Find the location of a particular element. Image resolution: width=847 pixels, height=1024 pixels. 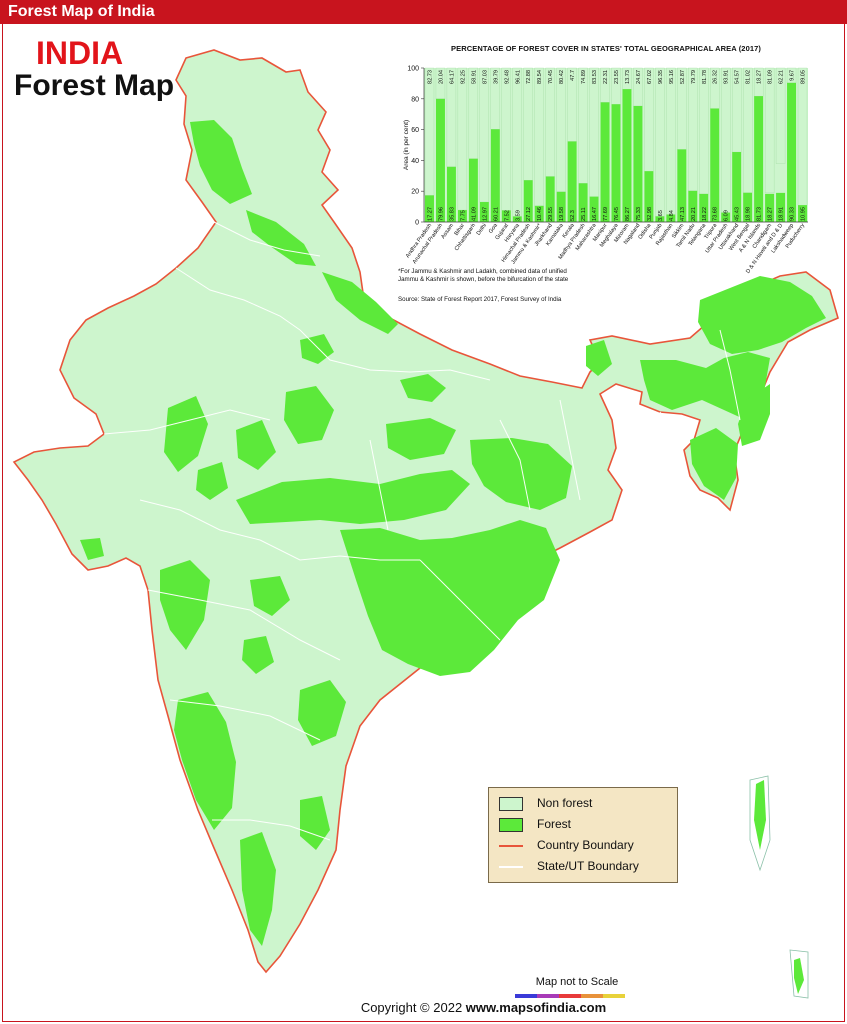

copyright-site: www.mapsofindia.com is located at coordinates (536, 1007).